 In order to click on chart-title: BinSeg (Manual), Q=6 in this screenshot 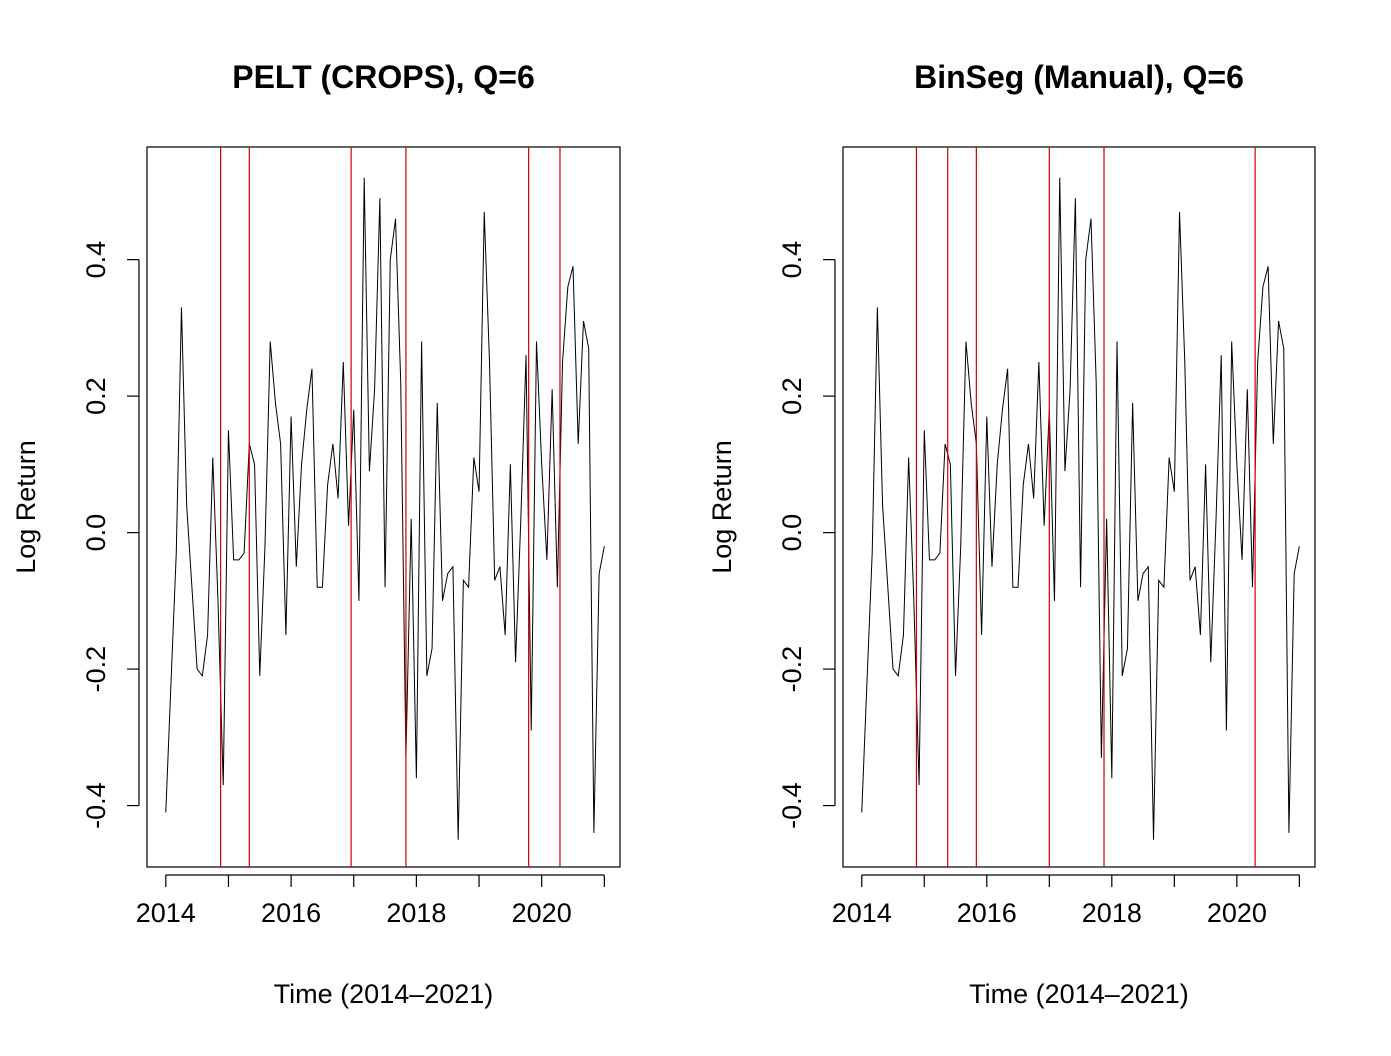, I will do `click(1079, 77)`.